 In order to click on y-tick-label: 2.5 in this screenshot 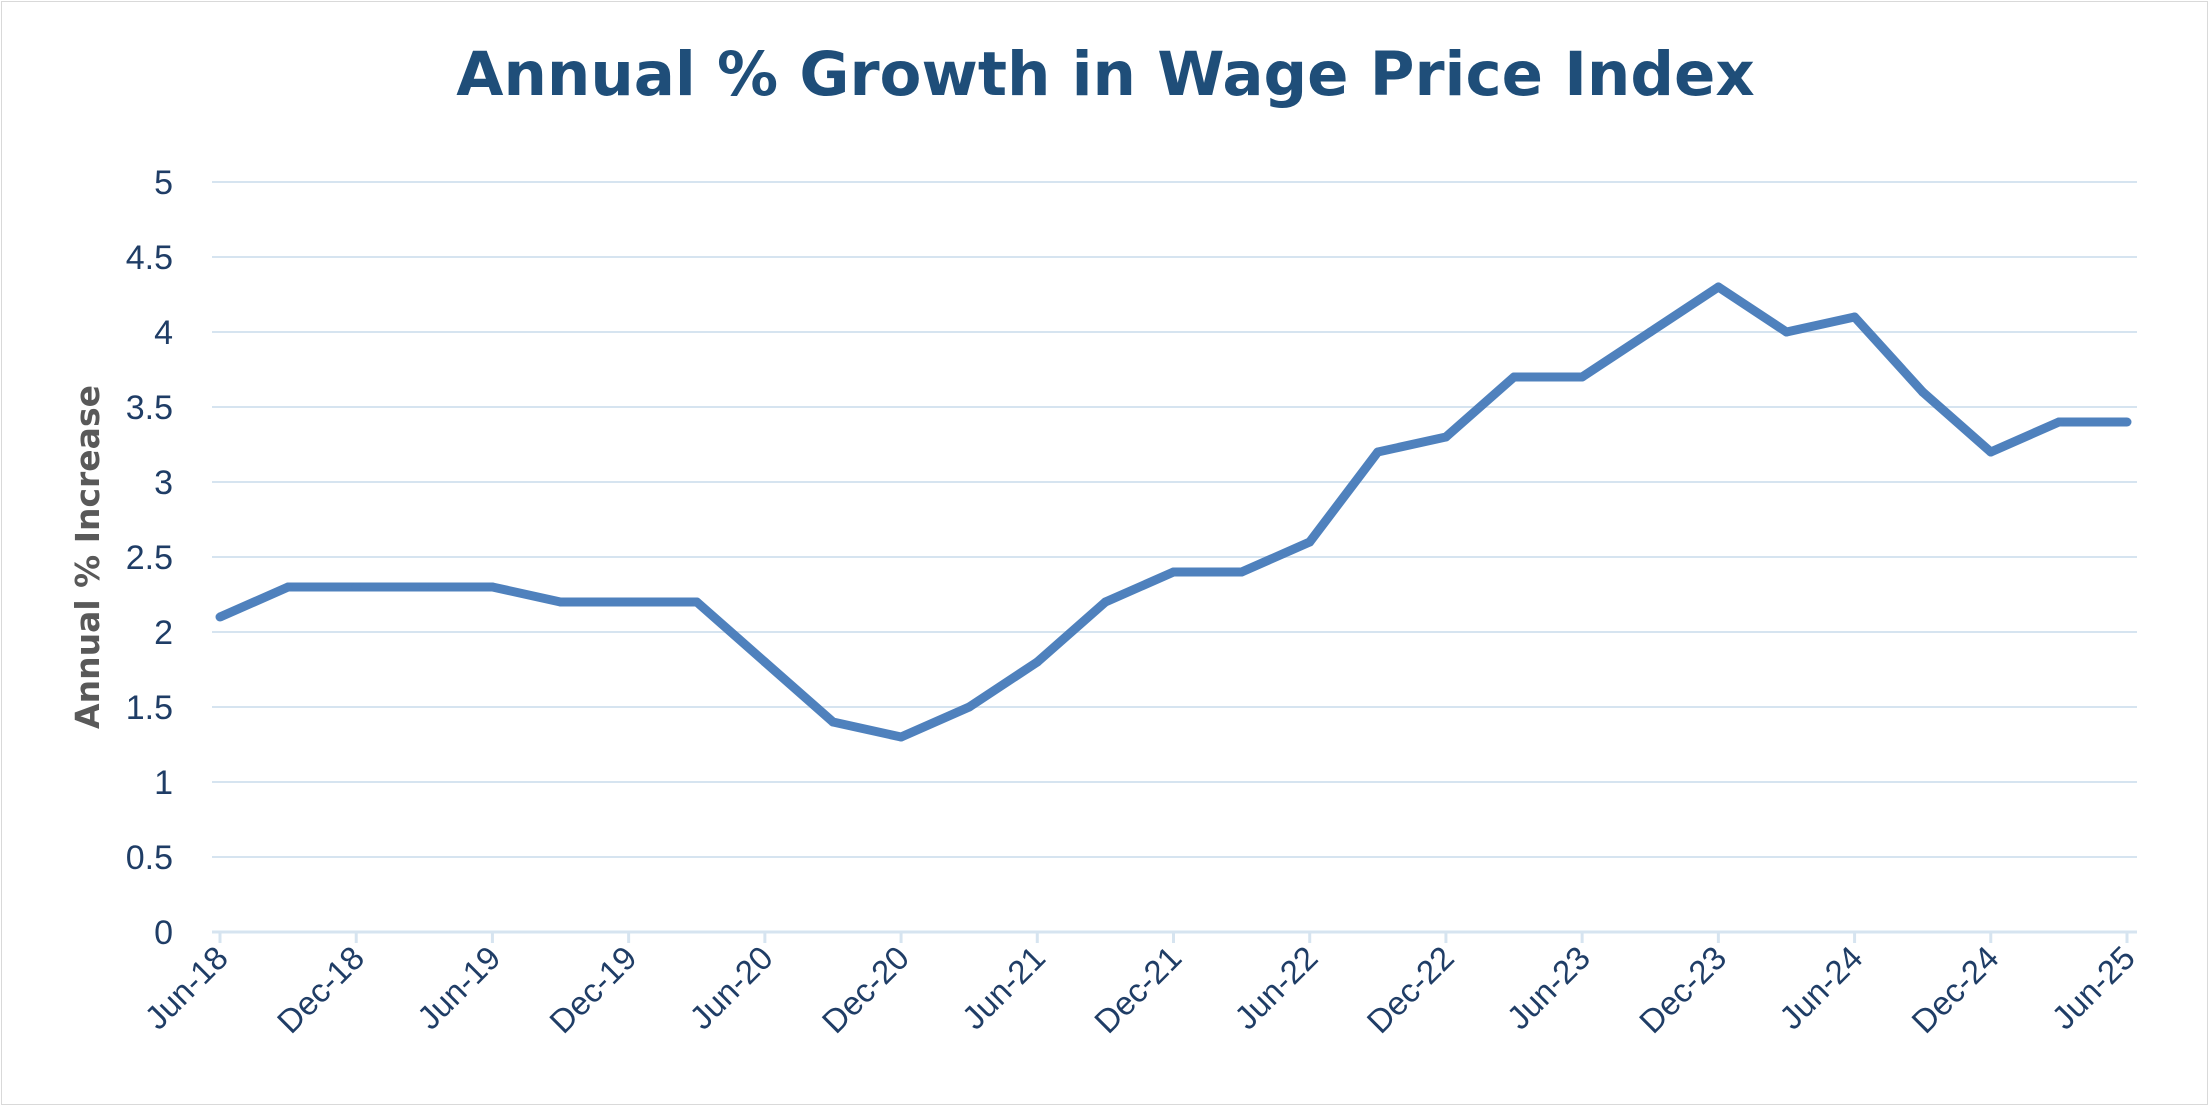, I will do `click(149, 558)`.